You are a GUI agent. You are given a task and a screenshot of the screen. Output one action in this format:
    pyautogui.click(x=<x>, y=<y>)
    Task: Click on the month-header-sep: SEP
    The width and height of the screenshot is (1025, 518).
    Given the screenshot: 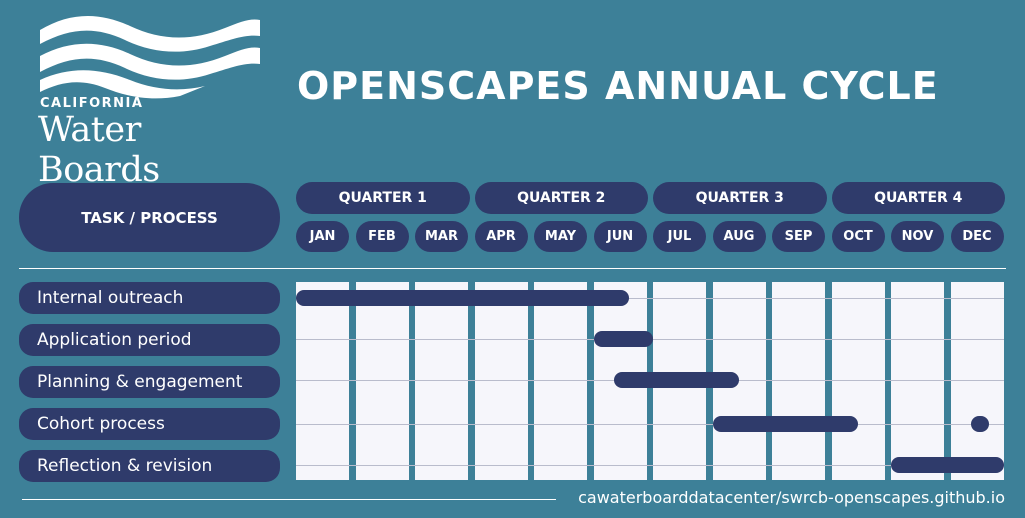 What is the action you would take?
    pyautogui.click(x=798, y=236)
    